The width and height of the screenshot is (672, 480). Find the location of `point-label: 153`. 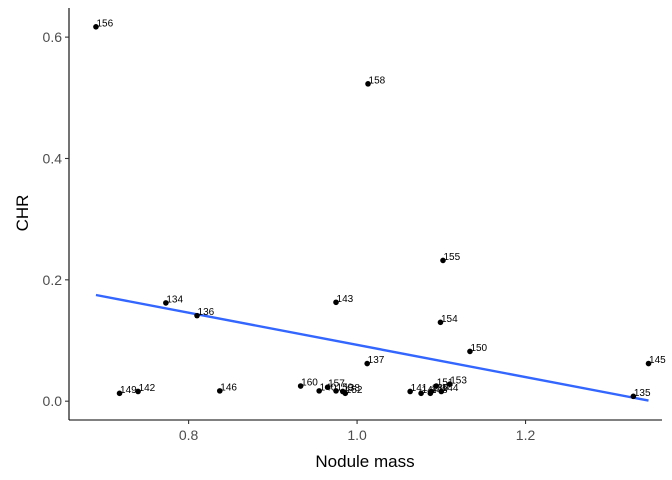

point-label: 153 is located at coordinates (458, 381).